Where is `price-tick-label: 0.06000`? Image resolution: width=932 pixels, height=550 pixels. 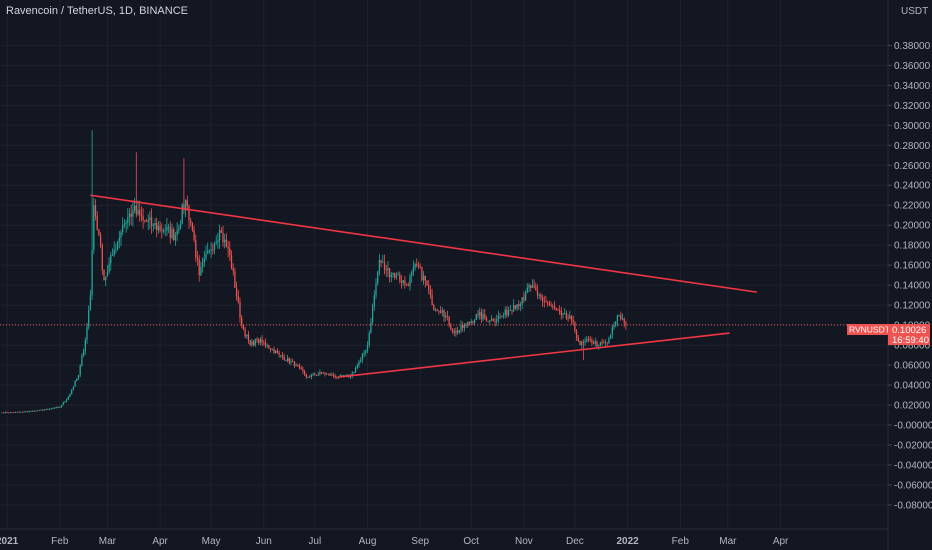 price-tick-label: 0.06000 is located at coordinates (912, 366).